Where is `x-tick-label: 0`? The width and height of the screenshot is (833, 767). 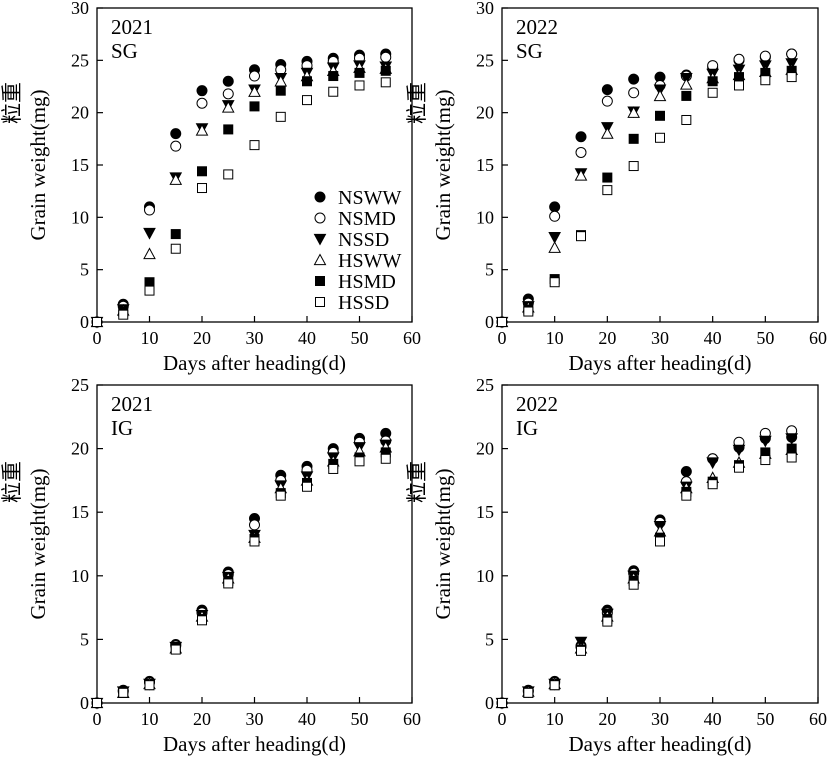 x-tick-label: 0 is located at coordinates (97, 719).